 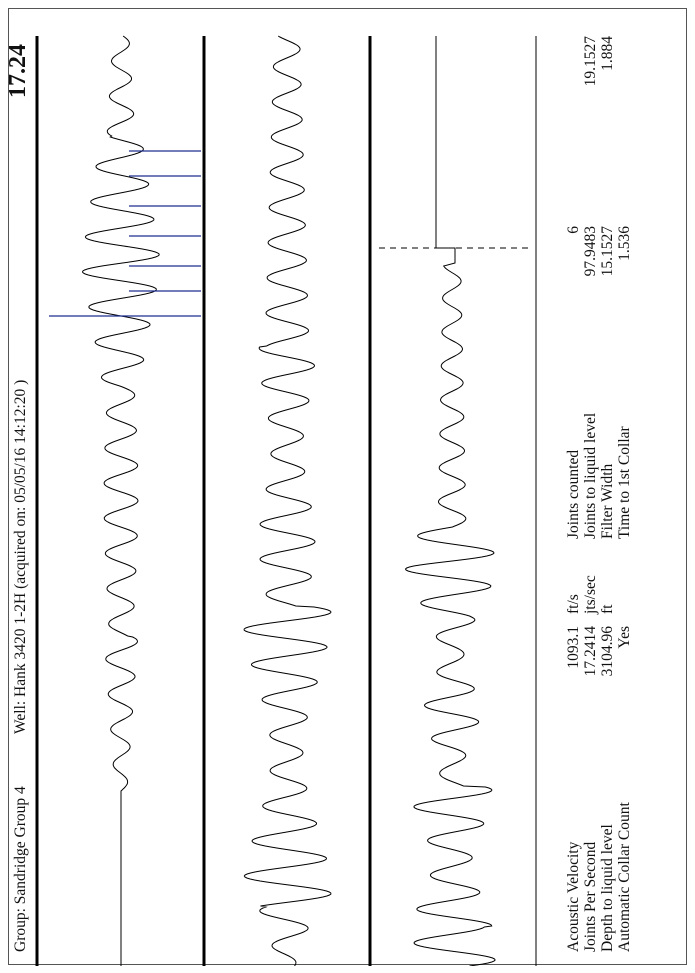 I want to click on stat-value-depth-liquid: 3104.96, so click(x=607, y=651).